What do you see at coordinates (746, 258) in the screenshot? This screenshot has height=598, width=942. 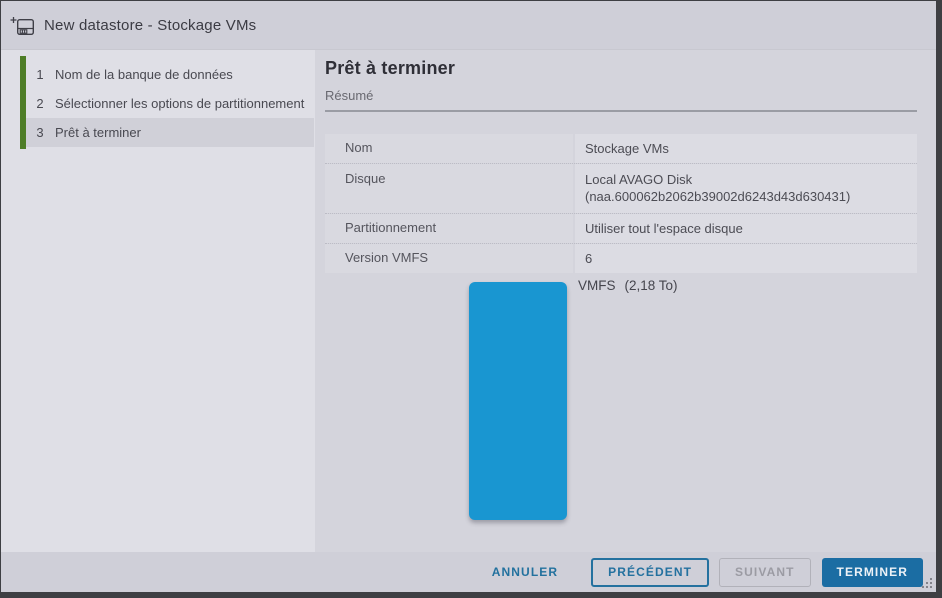 I see `row-value: 6` at bounding box center [746, 258].